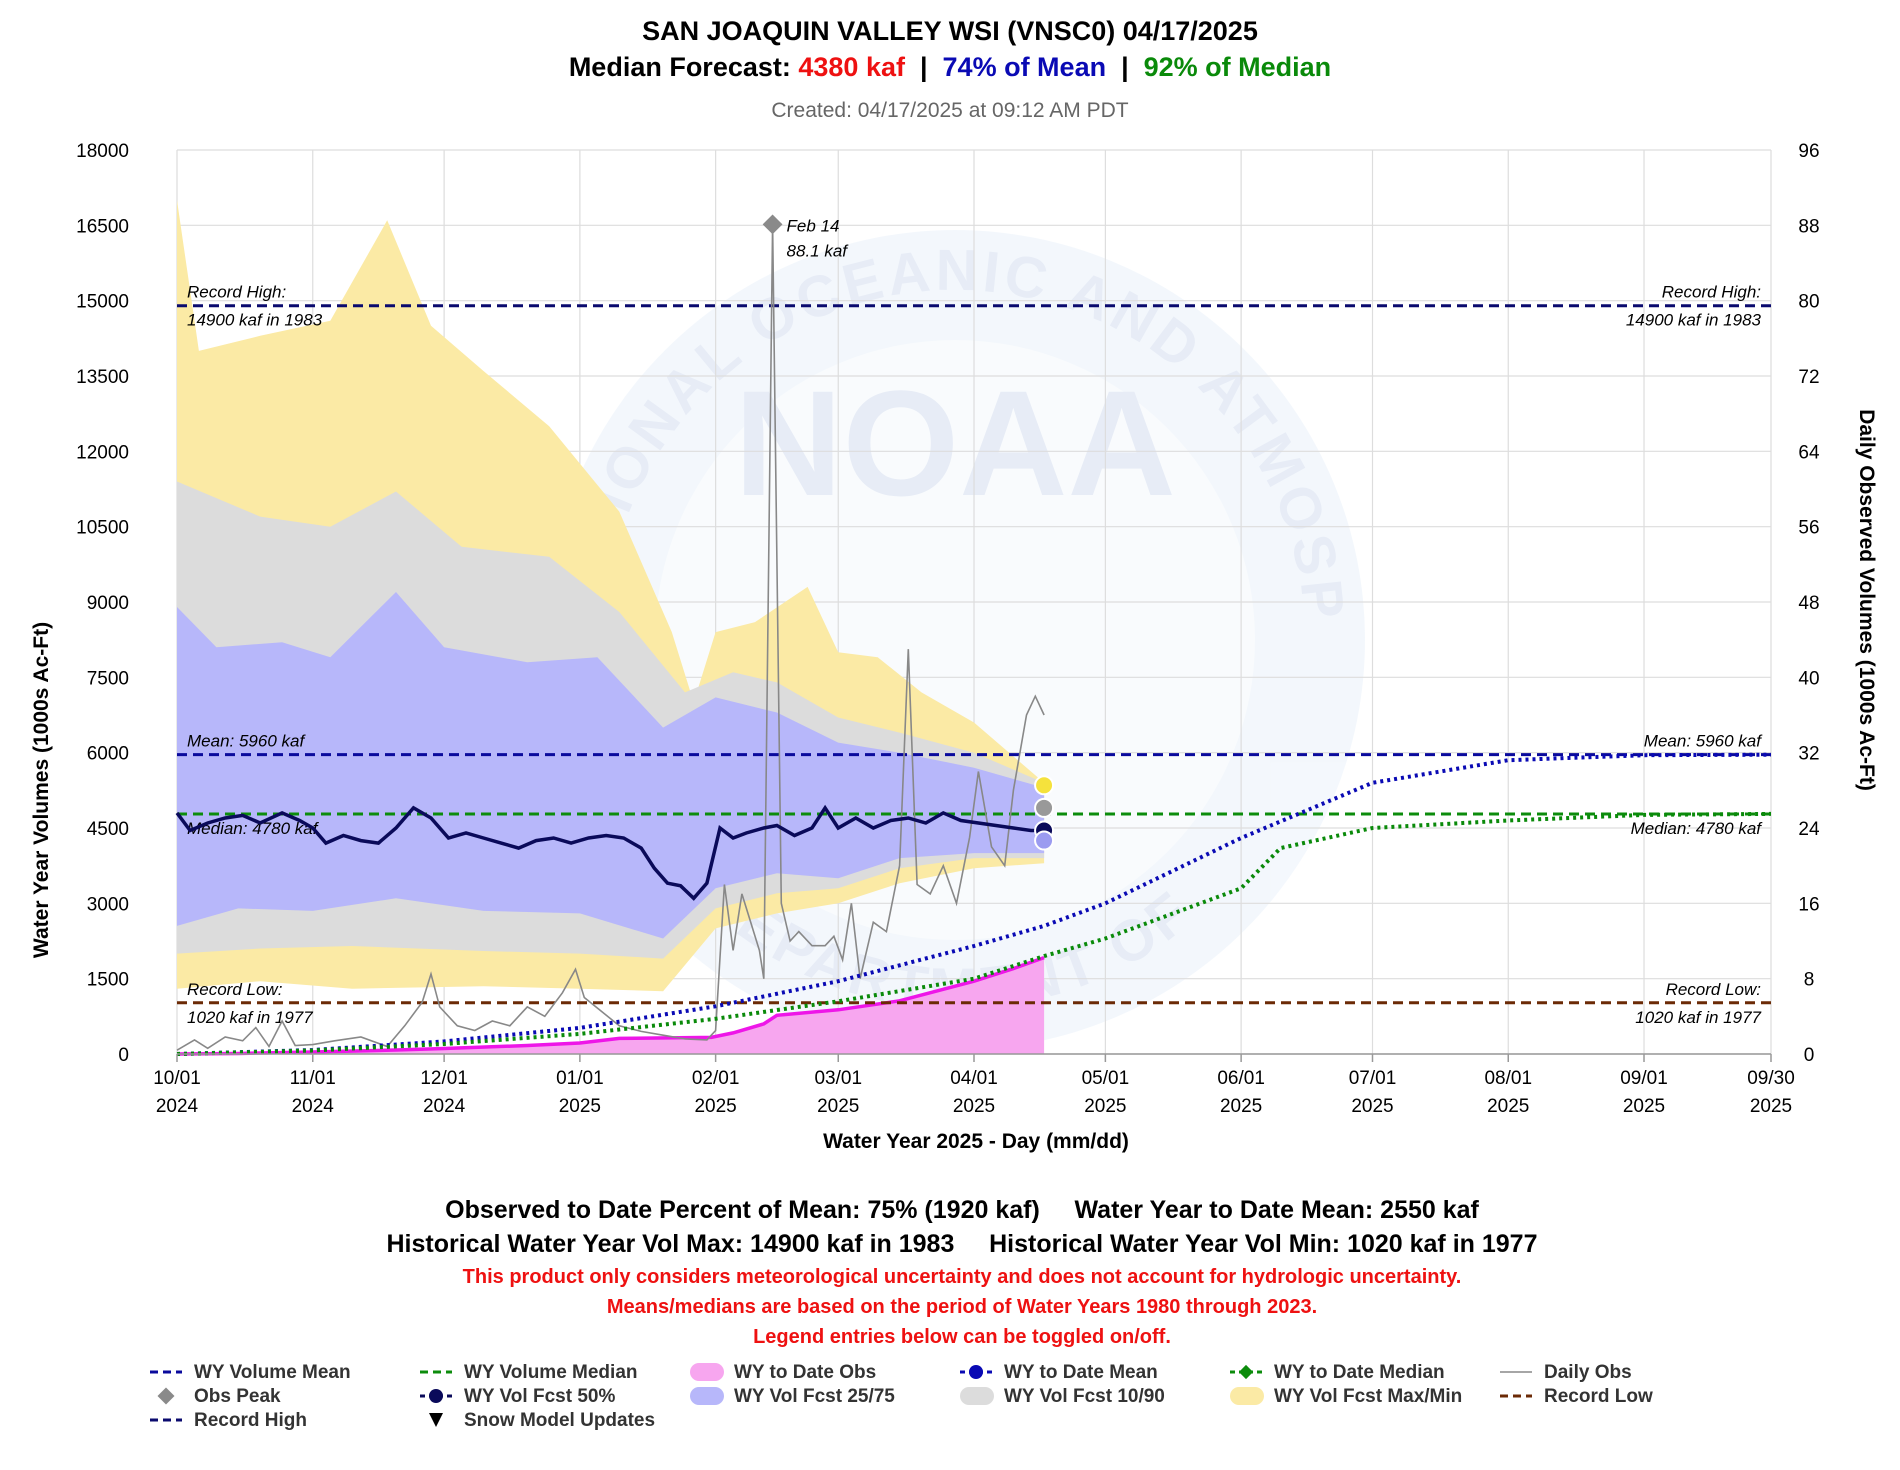  What do you see at coordinates (814, 1396) in the screenshot?
I see `legend-label: WY Vol Fcst 25/75` at bounding box center [814, 1396].